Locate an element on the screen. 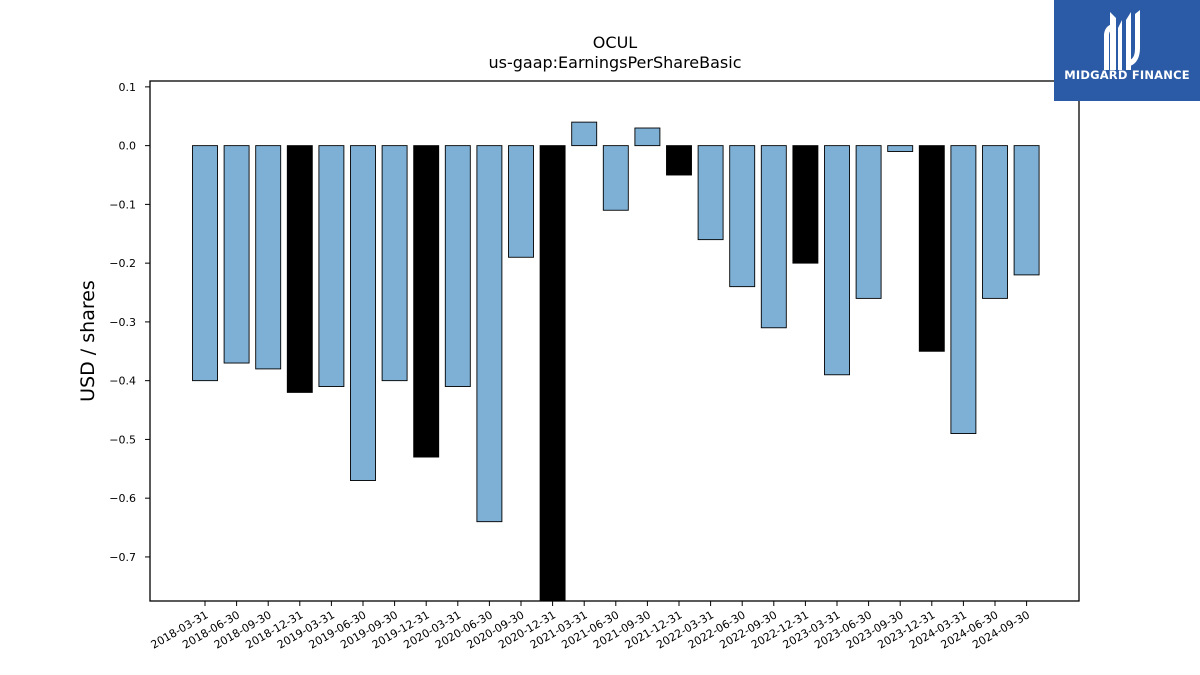 This screenshot has height=675, width=1200. chart-subtitle: us-gaap:EarningsPerShareBasic is located at coordinates (614, 62).